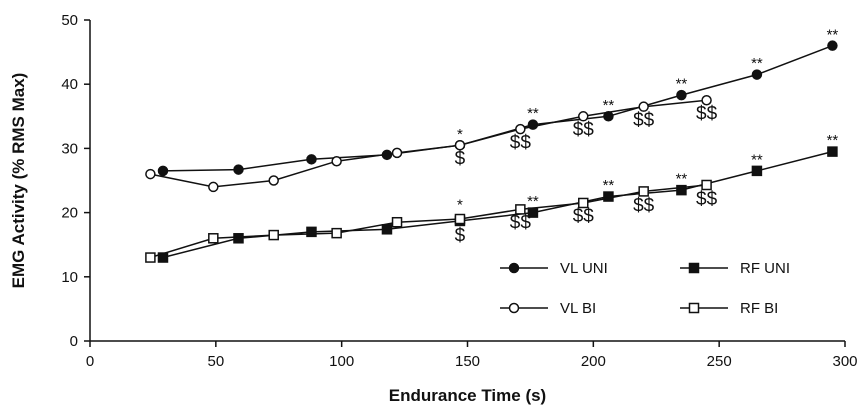  What do you see at coordinates (467, 361) in the screenshot?
I see `x-tick-label: 150` at bounding box center [467, 361].